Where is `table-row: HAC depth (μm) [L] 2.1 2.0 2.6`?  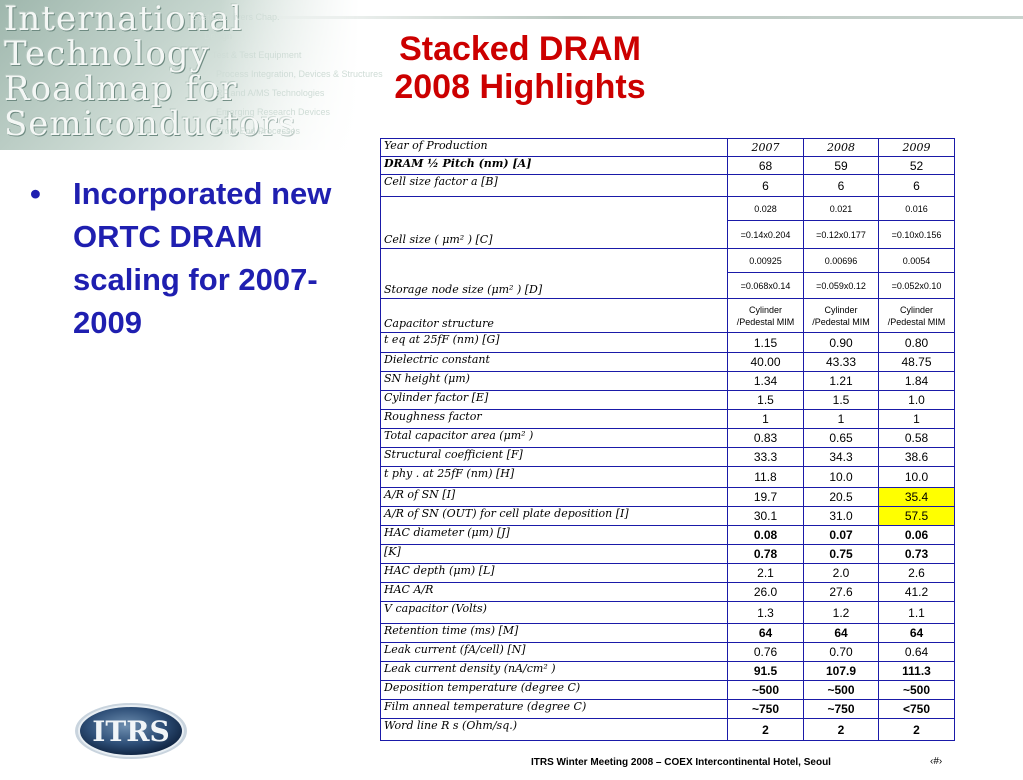 table-row: HAC depth (μm) [L] 2.1 2.0 2.6 is located at coordinates (667, 573).